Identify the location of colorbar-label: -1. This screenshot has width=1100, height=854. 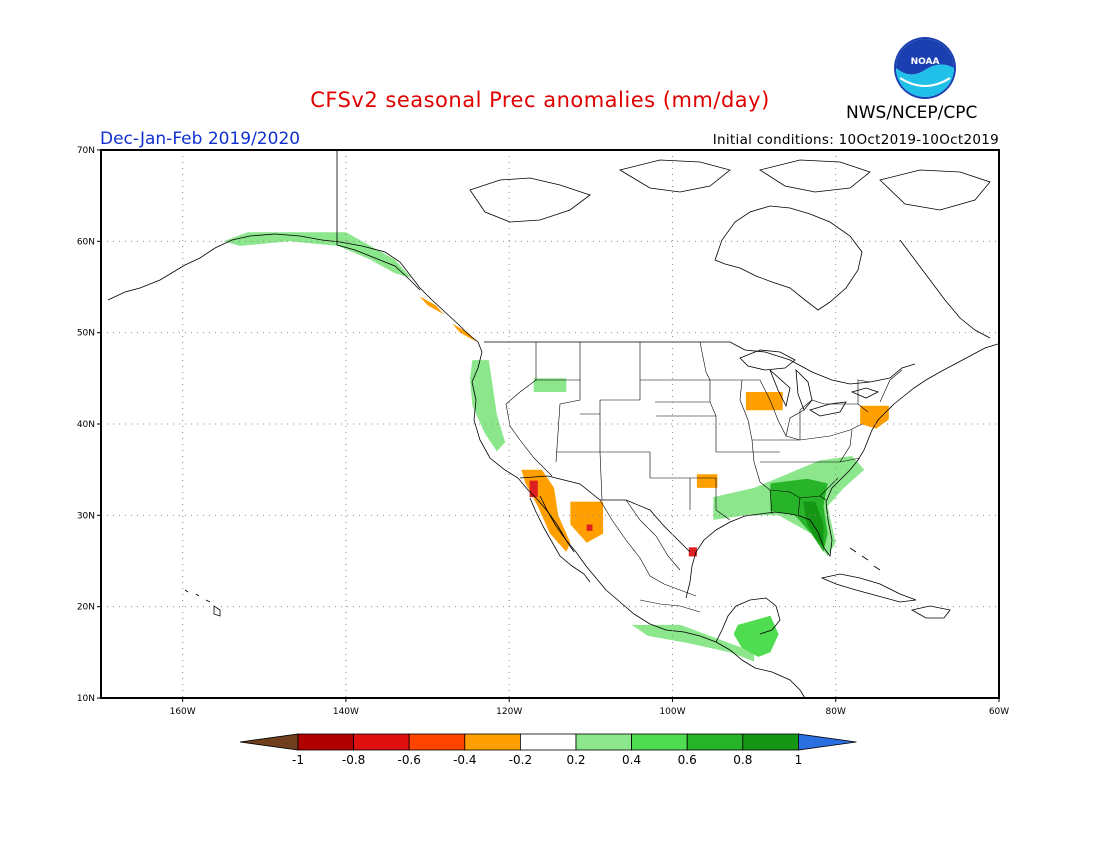
(298, 760).